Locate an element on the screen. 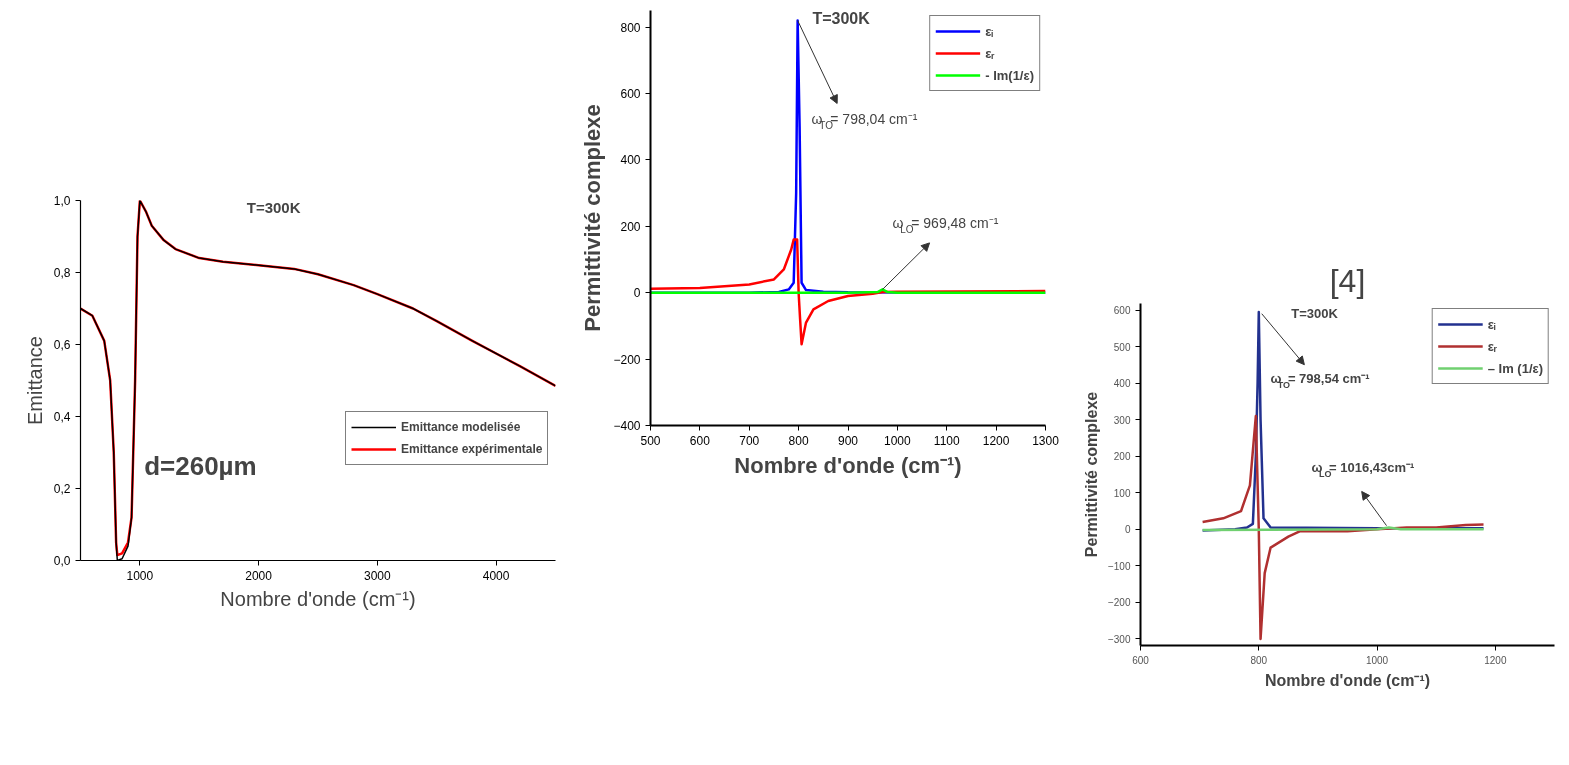 This screenshot has height=765, width=1569. y-tick-label: −100 is located at coordinates (1119, 566).